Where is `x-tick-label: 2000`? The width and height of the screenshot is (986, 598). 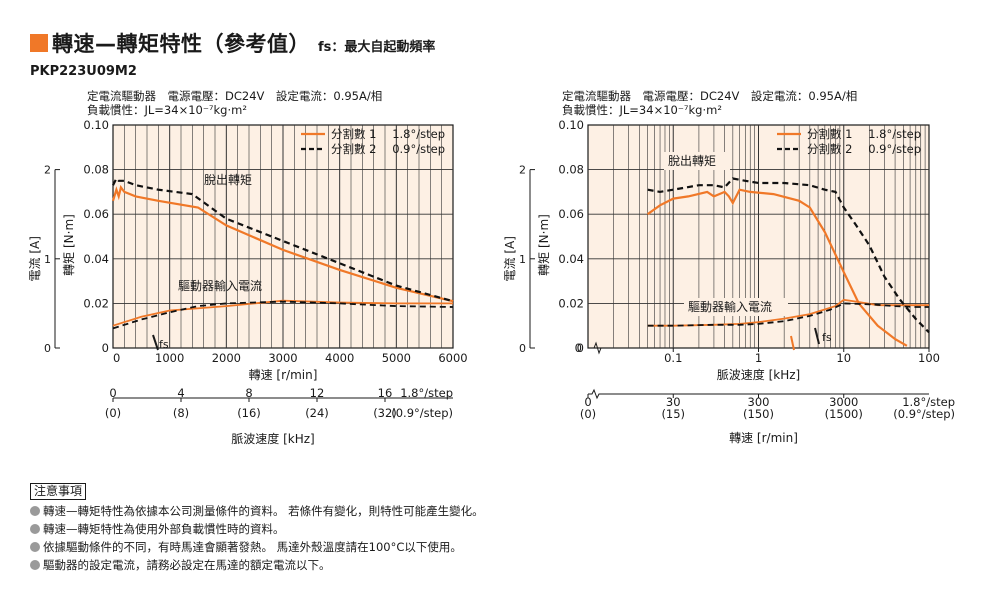
x-tick-label: 2000 is located at coordinates (226, 358).